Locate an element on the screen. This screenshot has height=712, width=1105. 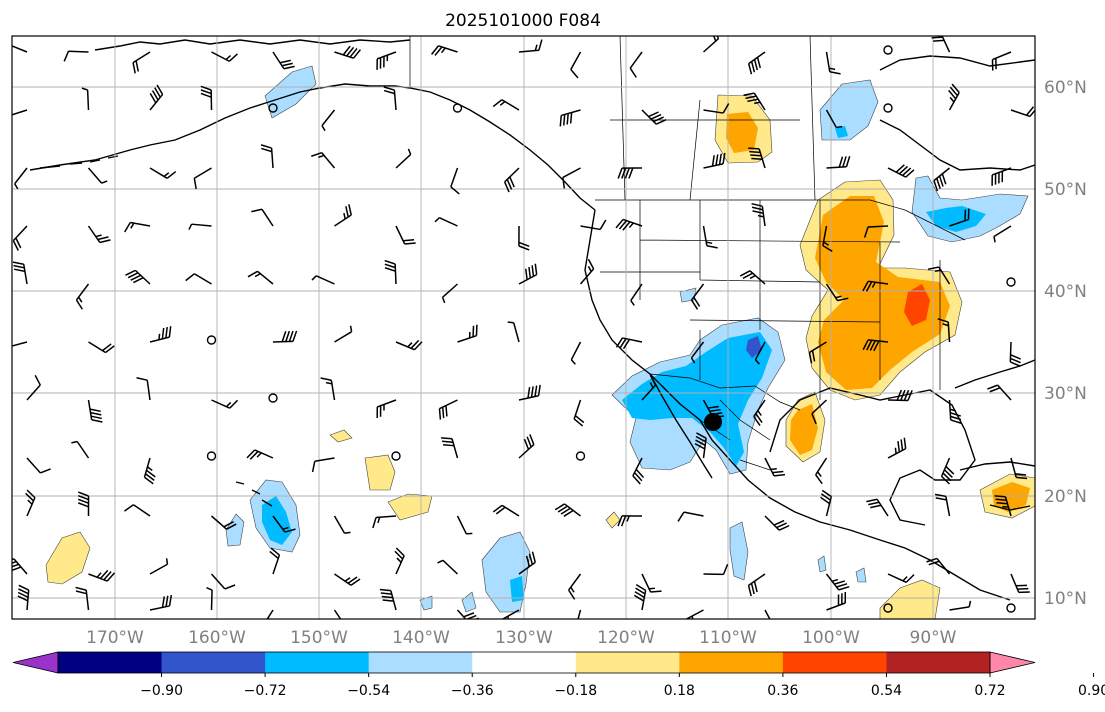
us-mexico-border is located at coordinates (725, 392).